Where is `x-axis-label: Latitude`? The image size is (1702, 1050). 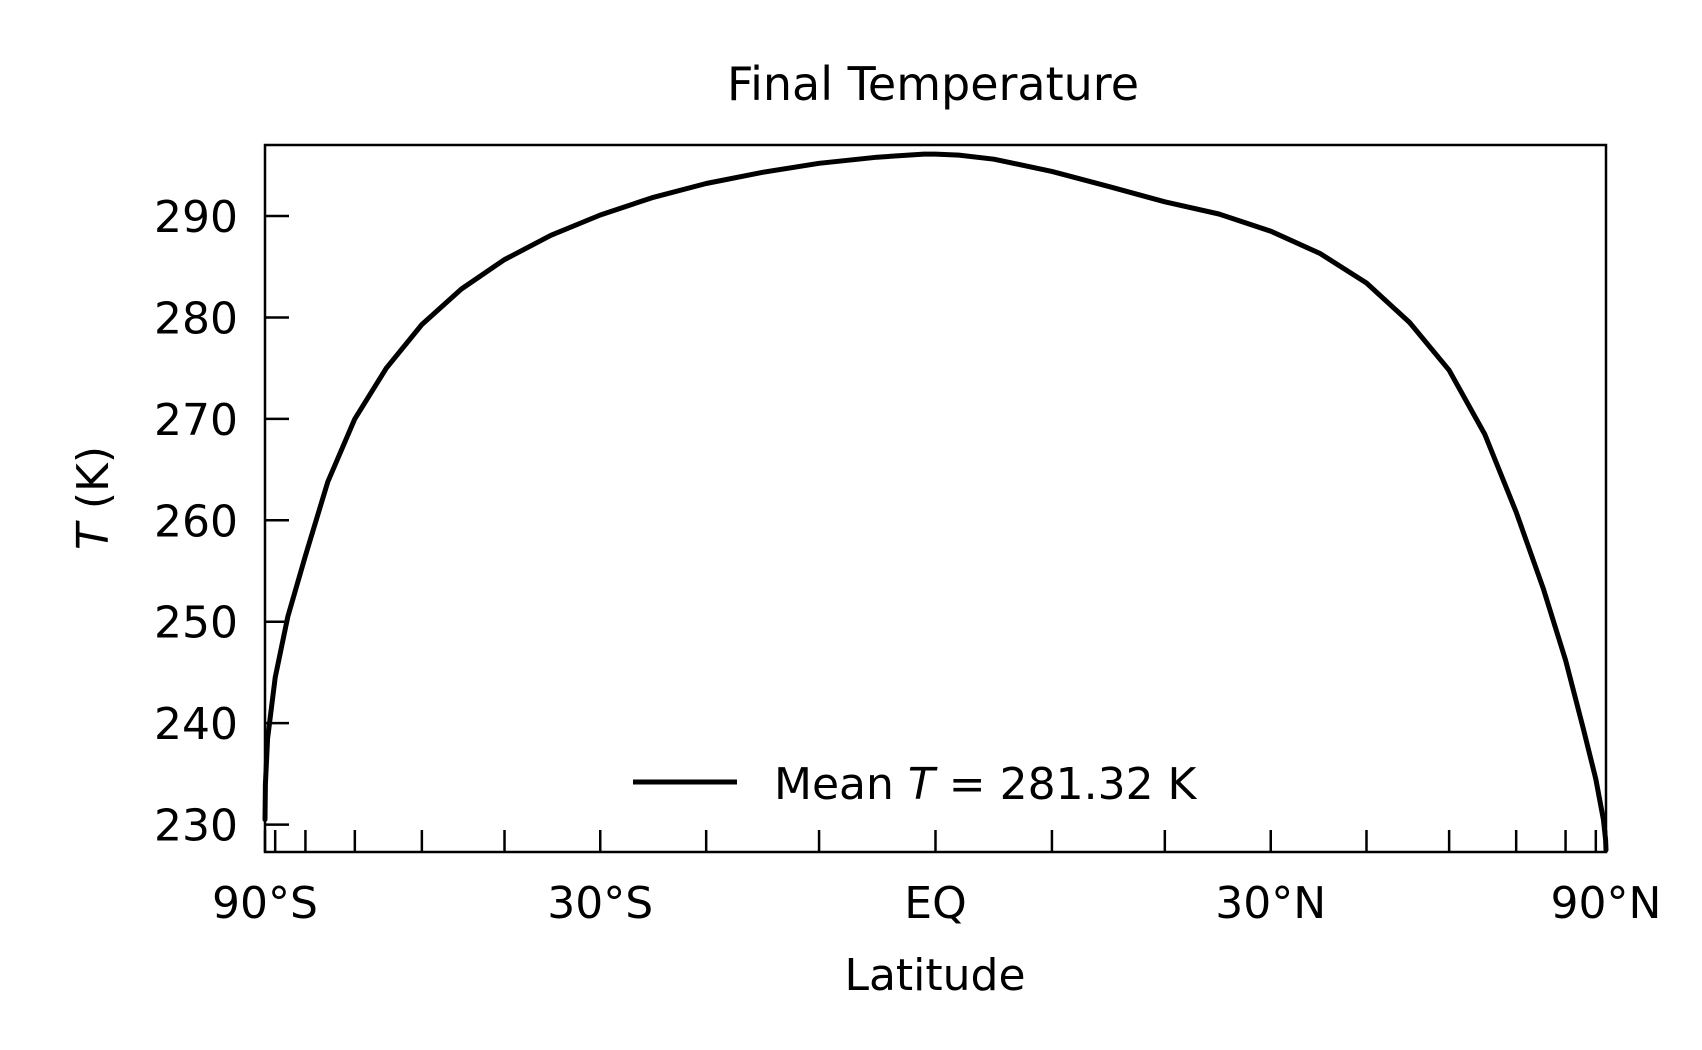 x-axis-label: Latitude is located at coordinates (934, 975).